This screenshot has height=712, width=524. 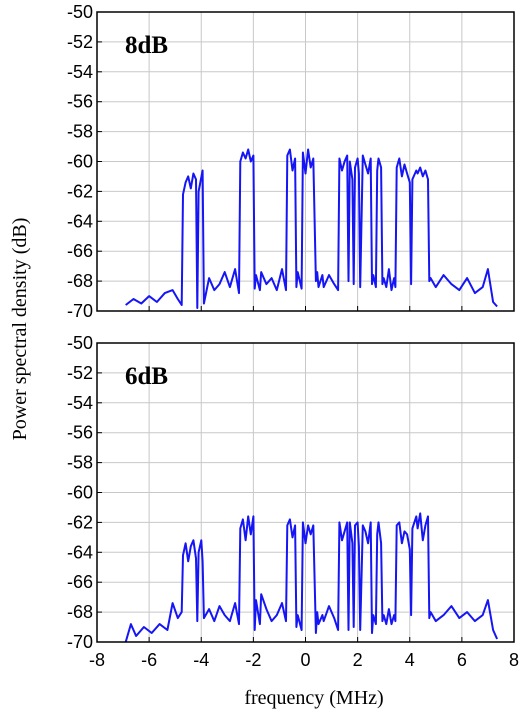 I want to click on psd-trace, so click(x=311, y=577).